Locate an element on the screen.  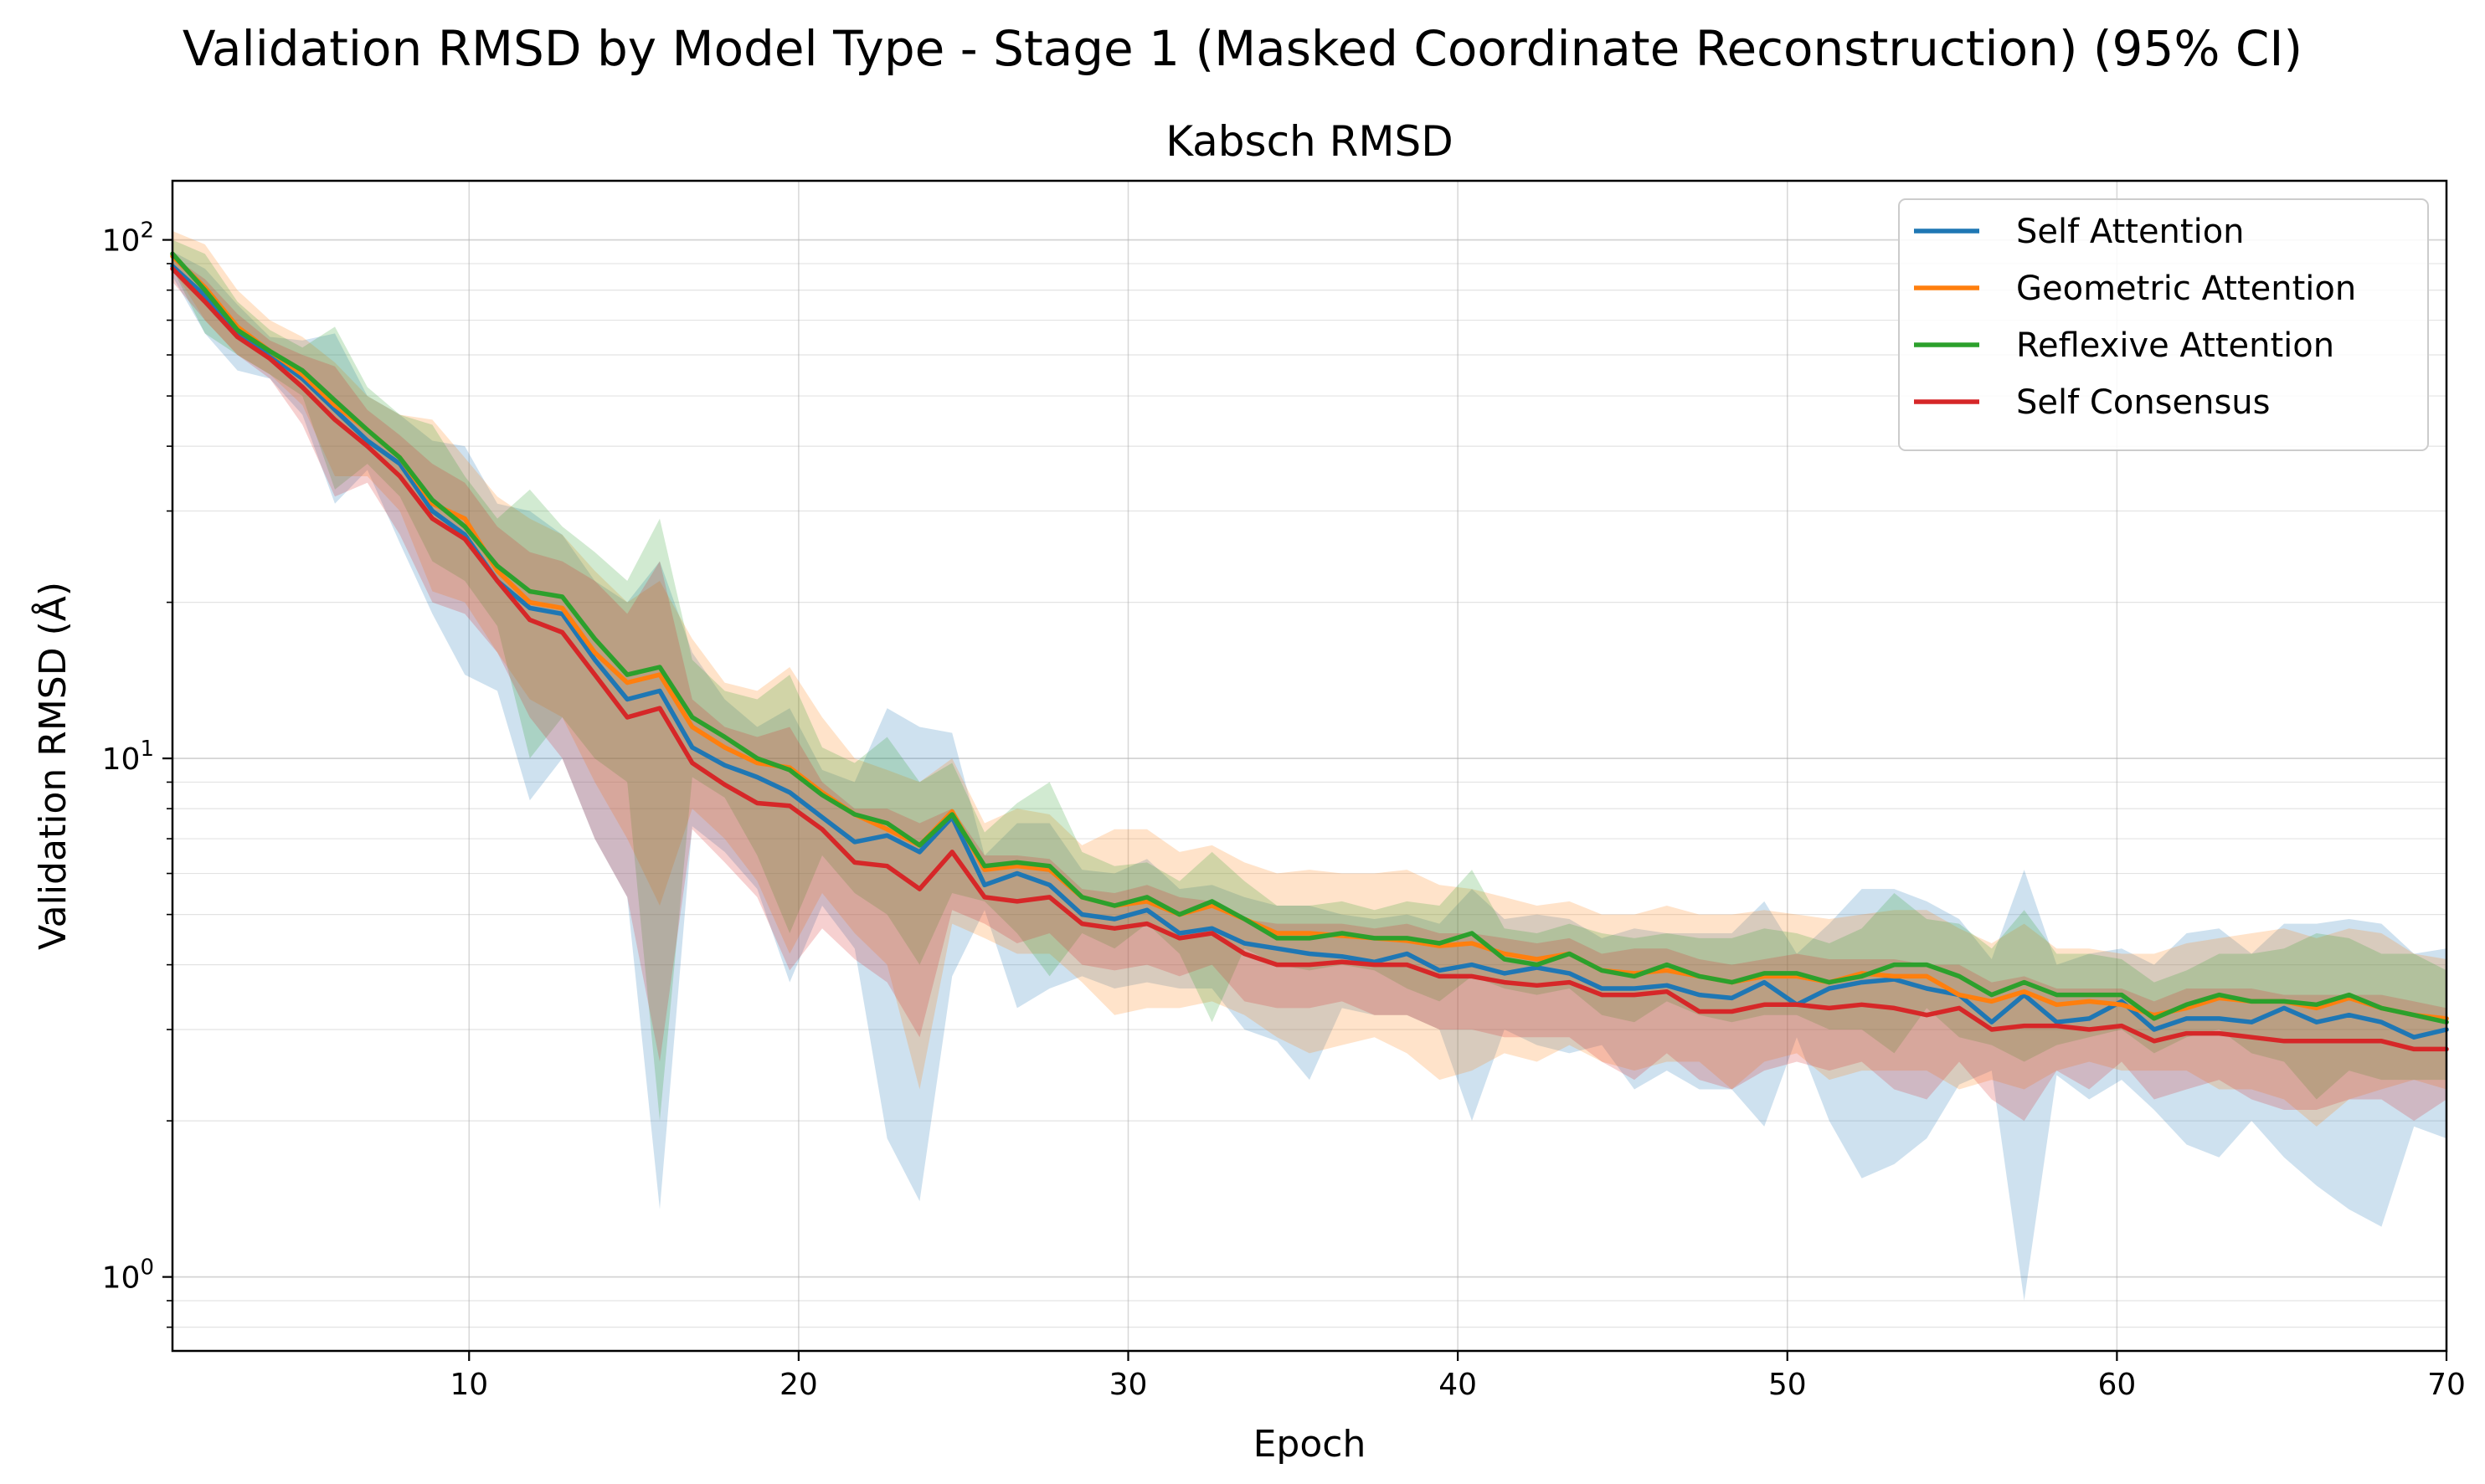
x-tick-label: 20 is located at coordinates (798, 1385).